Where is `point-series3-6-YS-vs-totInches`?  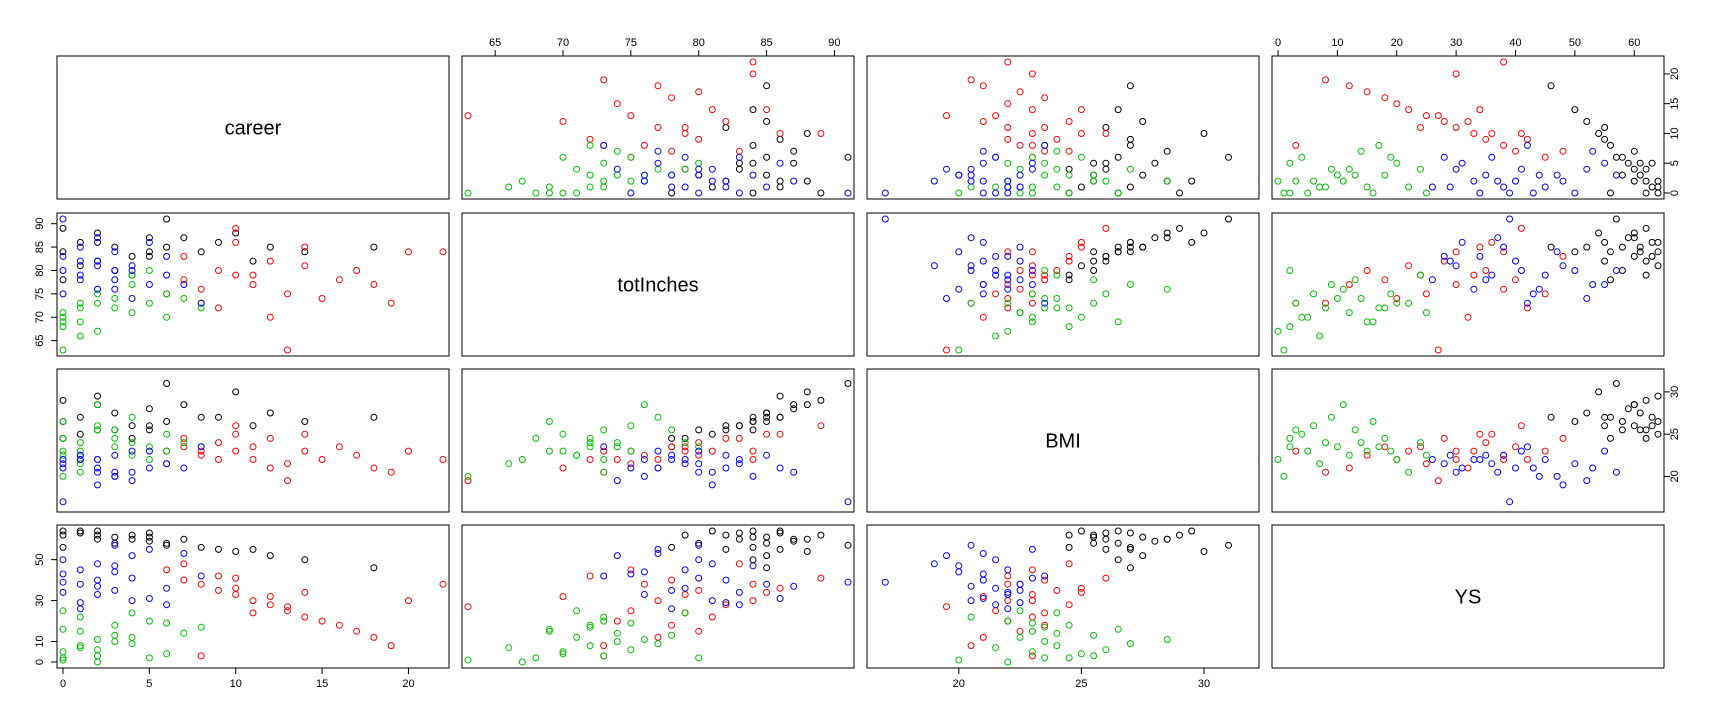 point-series3-6-YS-vs-totInches is located at coordinates (739, 605).